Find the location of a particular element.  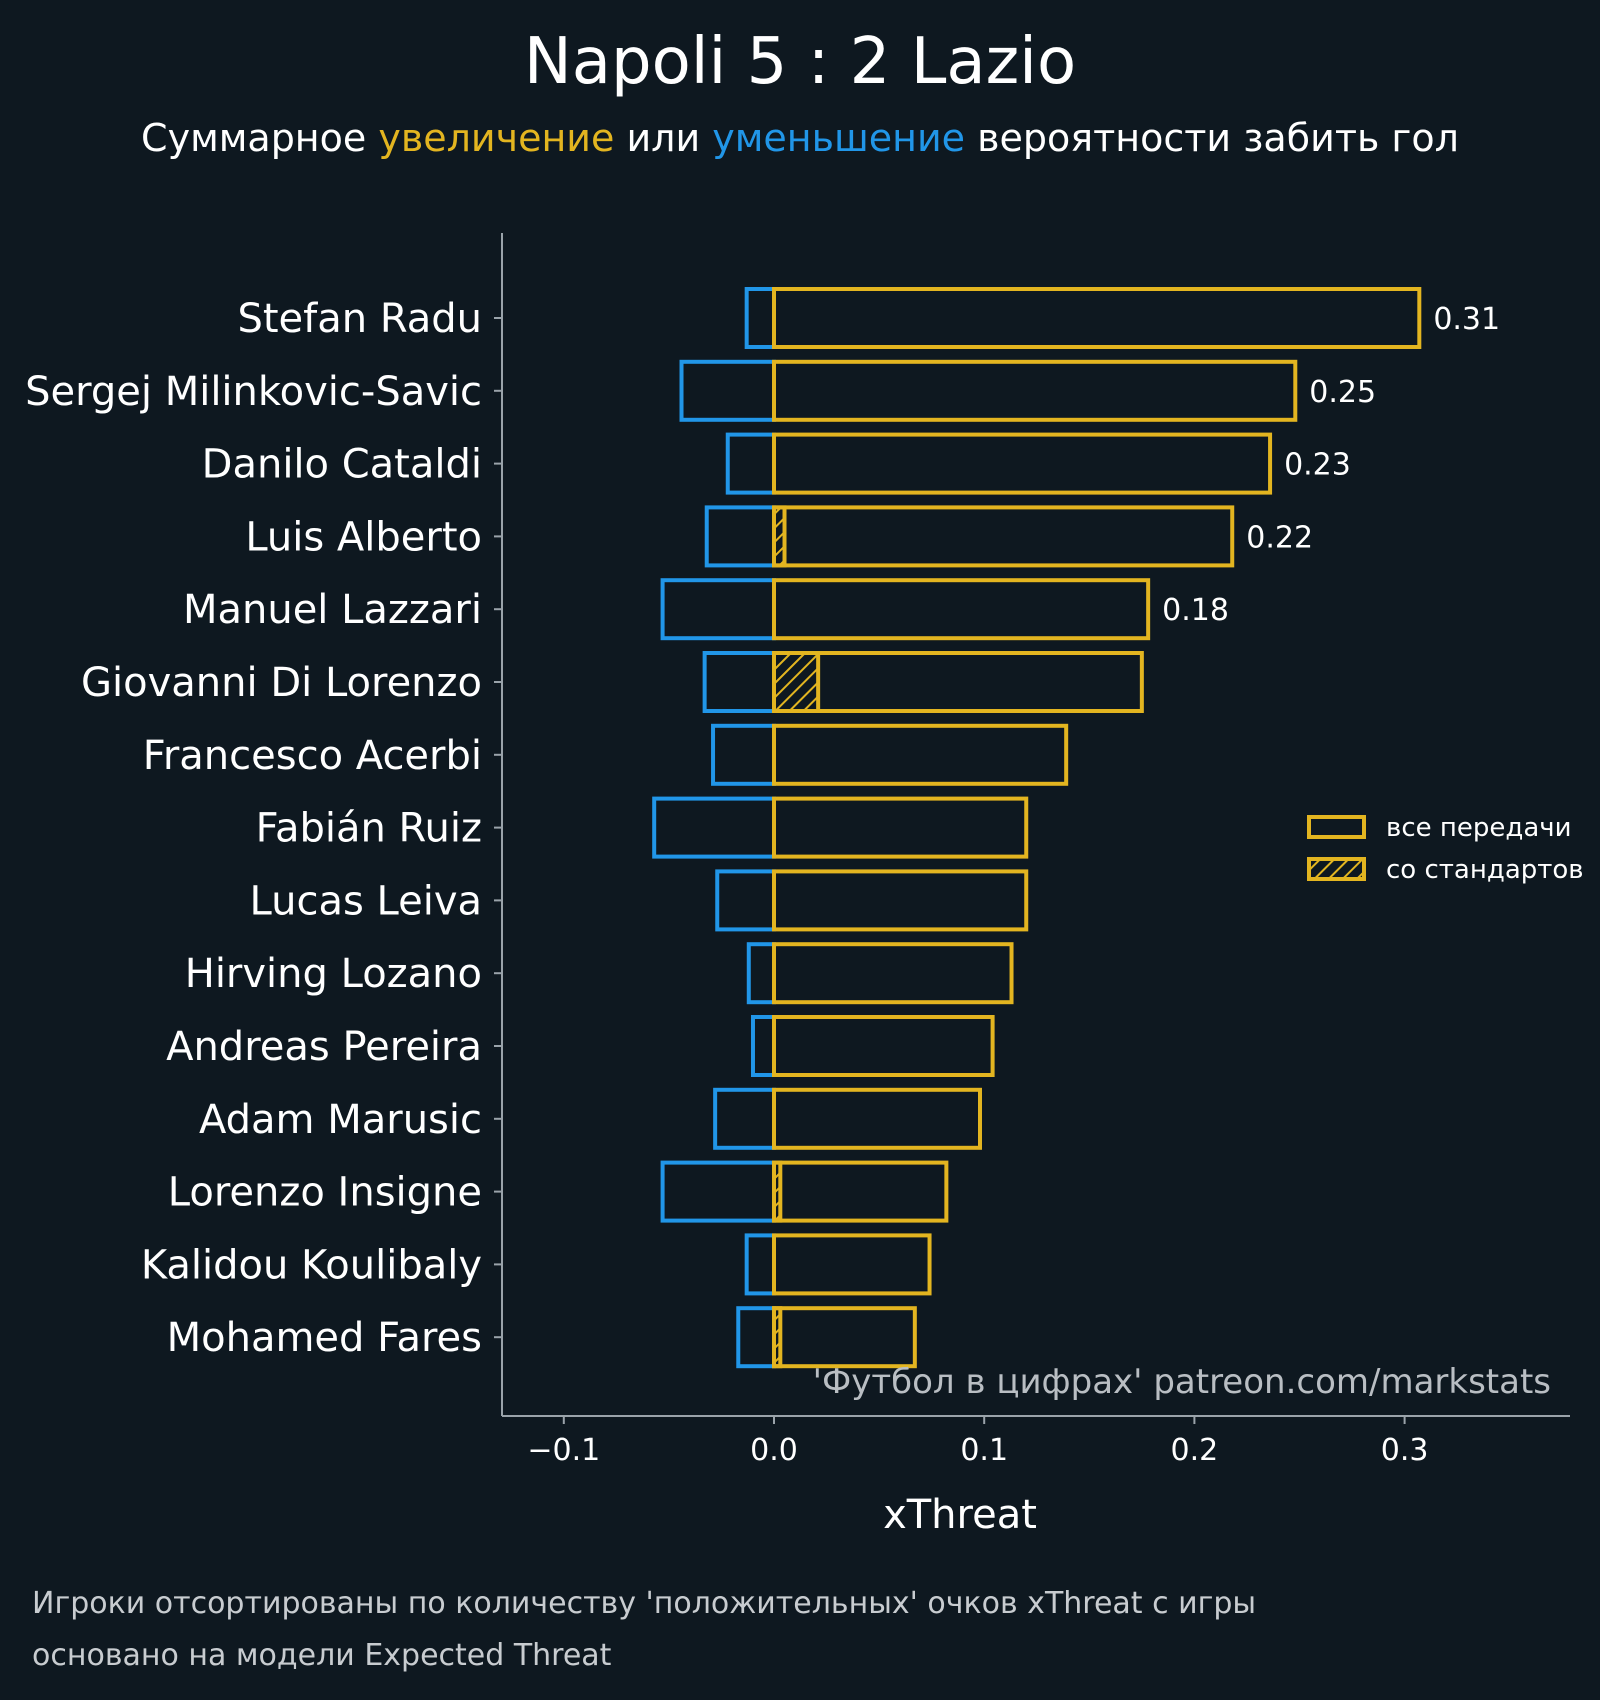

legend-label-all-passes: все передачи is located at coordinates (1479, 828).